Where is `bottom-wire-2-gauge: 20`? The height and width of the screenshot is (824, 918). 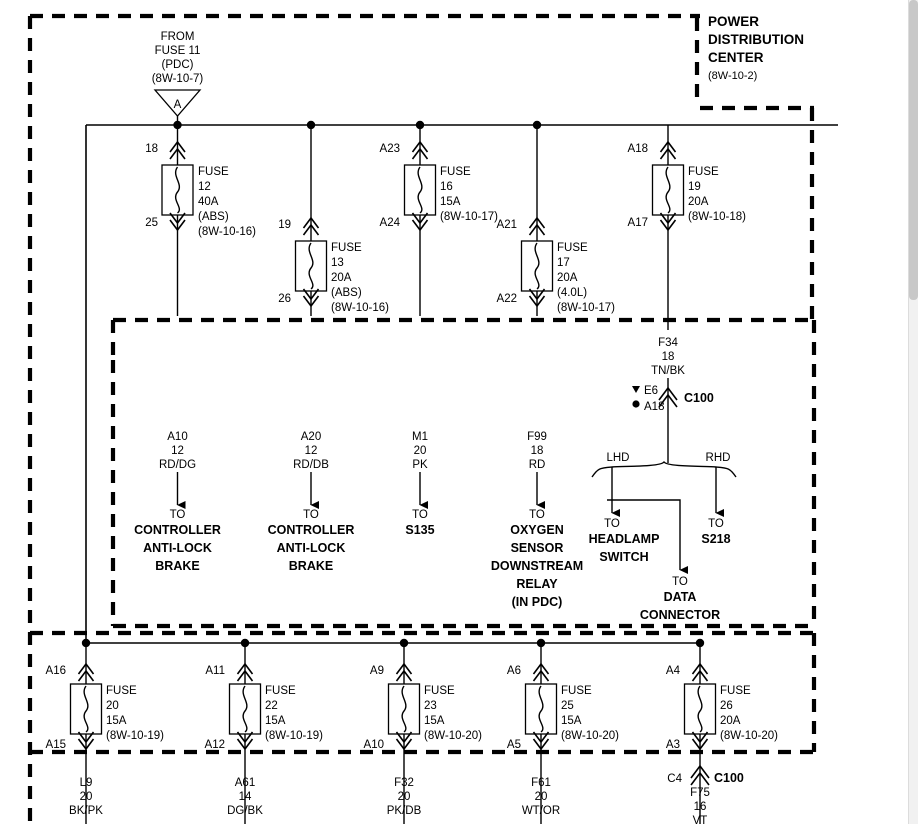
bottom-wire-2-gauge: 20 is located at coordinates (404, 797).